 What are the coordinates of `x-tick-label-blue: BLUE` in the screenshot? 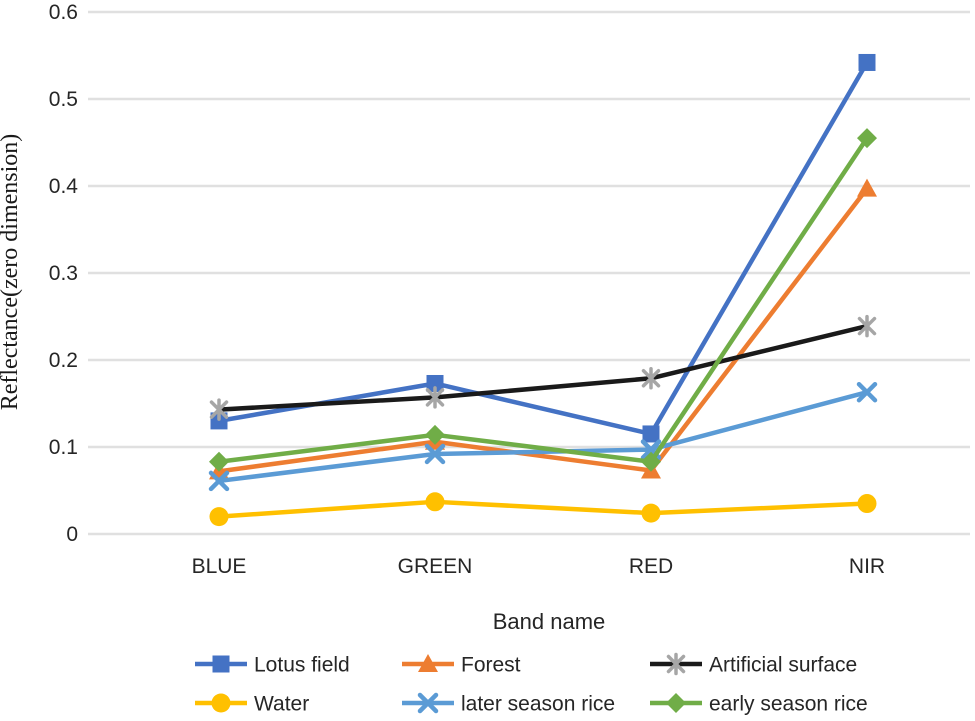 It's located at (219, 566).